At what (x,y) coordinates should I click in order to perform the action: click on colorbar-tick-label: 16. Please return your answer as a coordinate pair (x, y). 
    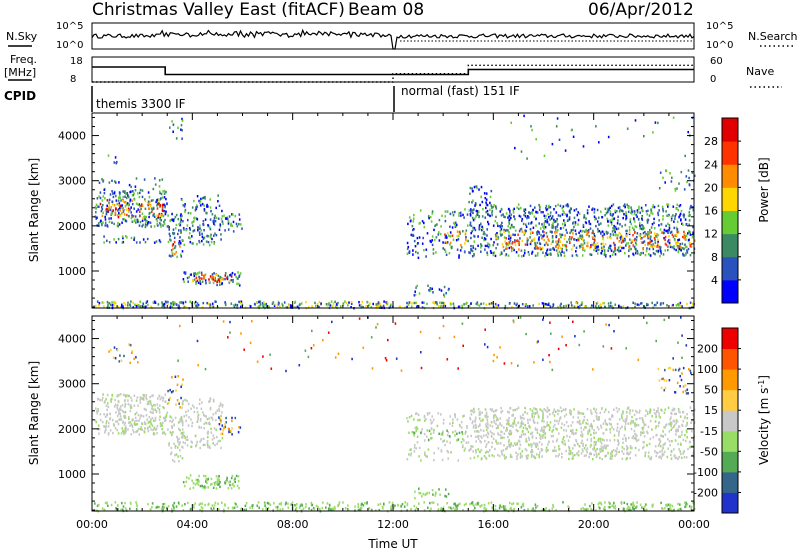
    Looking at the image, I should click on (711, 211).